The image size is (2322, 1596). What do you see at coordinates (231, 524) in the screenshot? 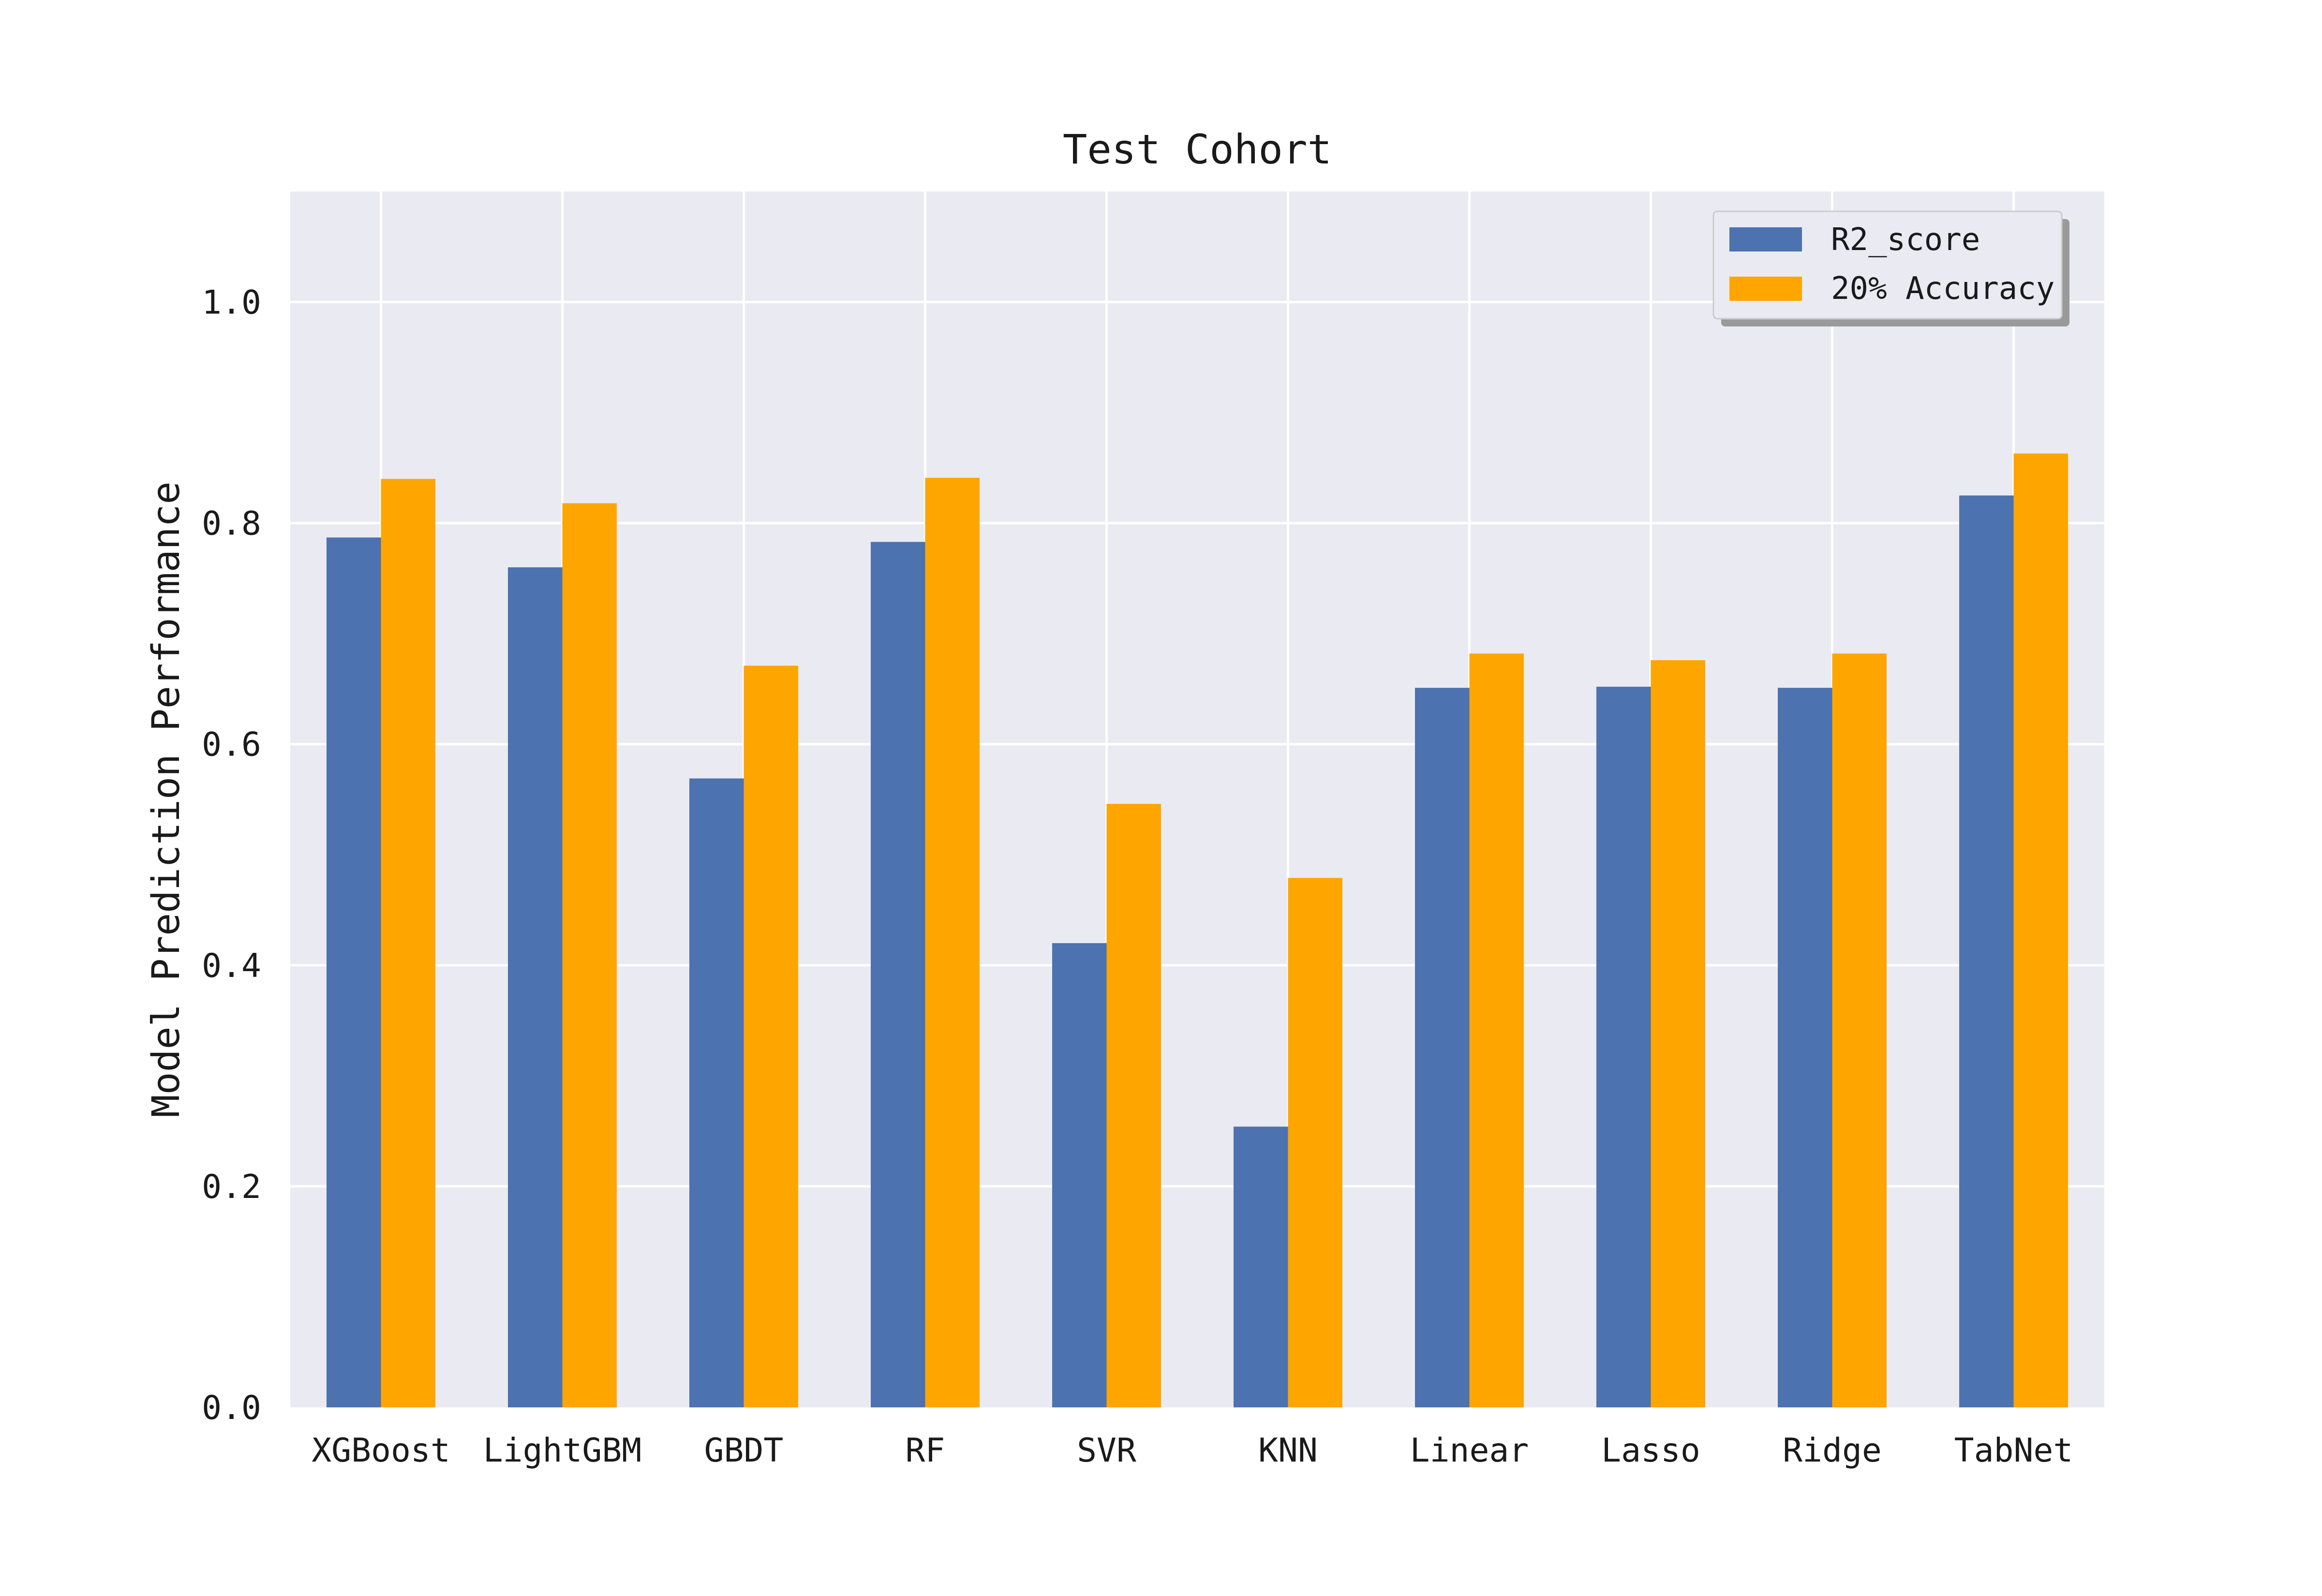
I see `y-tick-label: 0.8` at bounding box center [231, 524].